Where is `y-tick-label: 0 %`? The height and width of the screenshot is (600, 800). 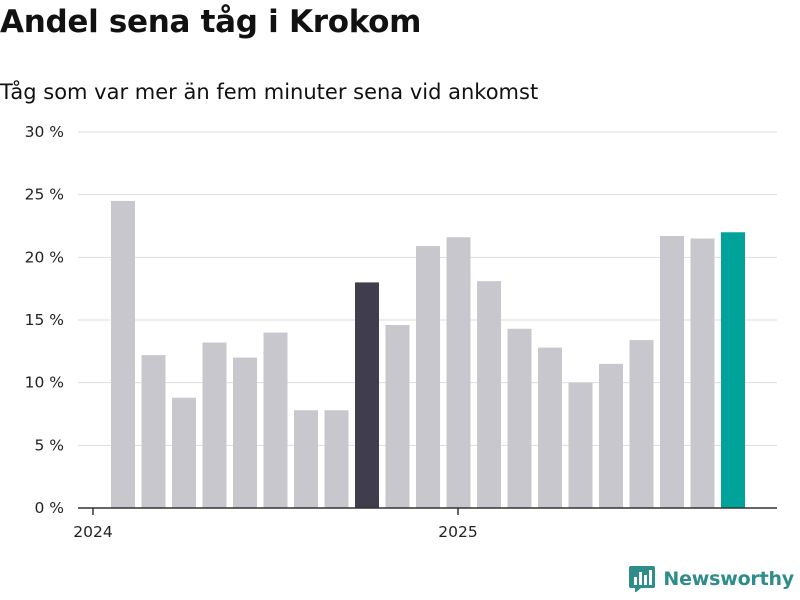 y-tick-label: 0 % is located at coordinates (49, 508).